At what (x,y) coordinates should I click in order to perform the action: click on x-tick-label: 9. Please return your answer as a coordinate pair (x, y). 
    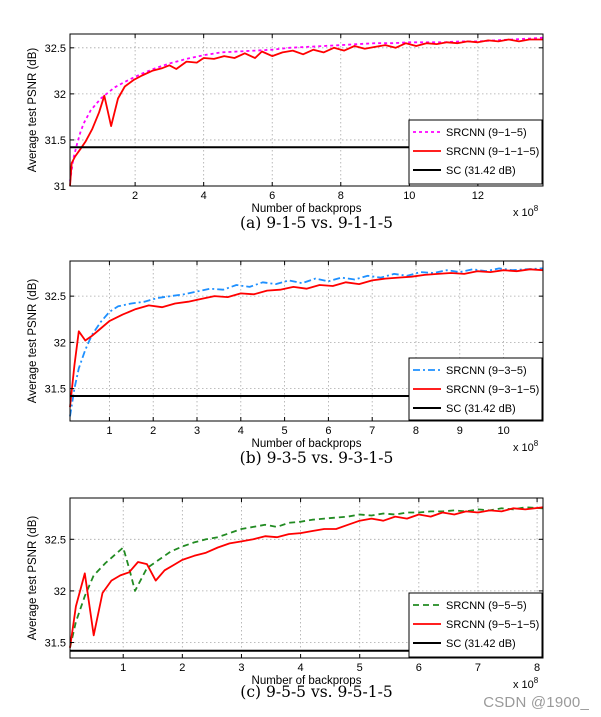
    Looking at the image, I should click on (460, 431).